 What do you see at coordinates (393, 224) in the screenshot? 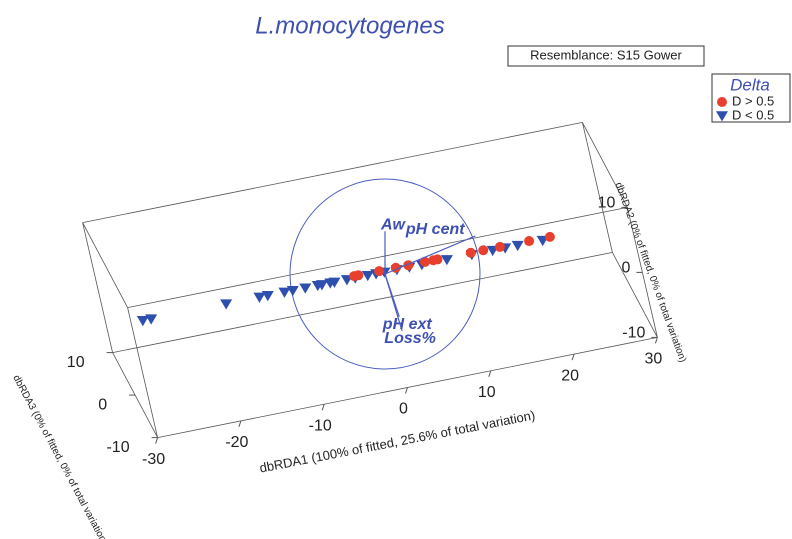
I see `vector-label: Aw` at bounding box center [393, 224].